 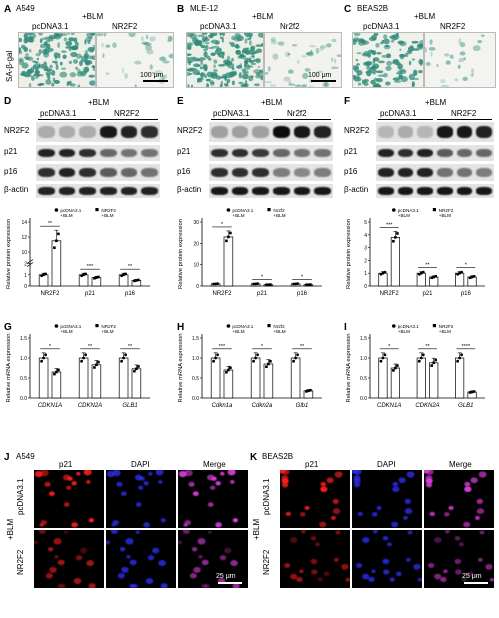 What do you see at coordinates (347, 101) in the screenshot?
I see `panel-letter: F` at bounding box center [347, 101].